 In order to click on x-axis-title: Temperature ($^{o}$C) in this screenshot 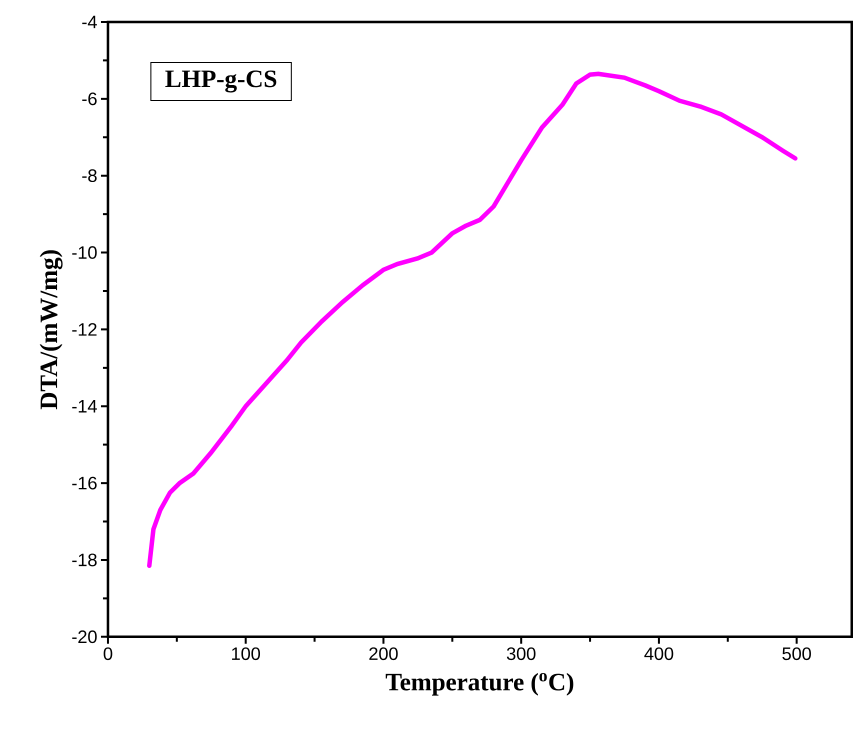, I will do `click(480, 684)`.